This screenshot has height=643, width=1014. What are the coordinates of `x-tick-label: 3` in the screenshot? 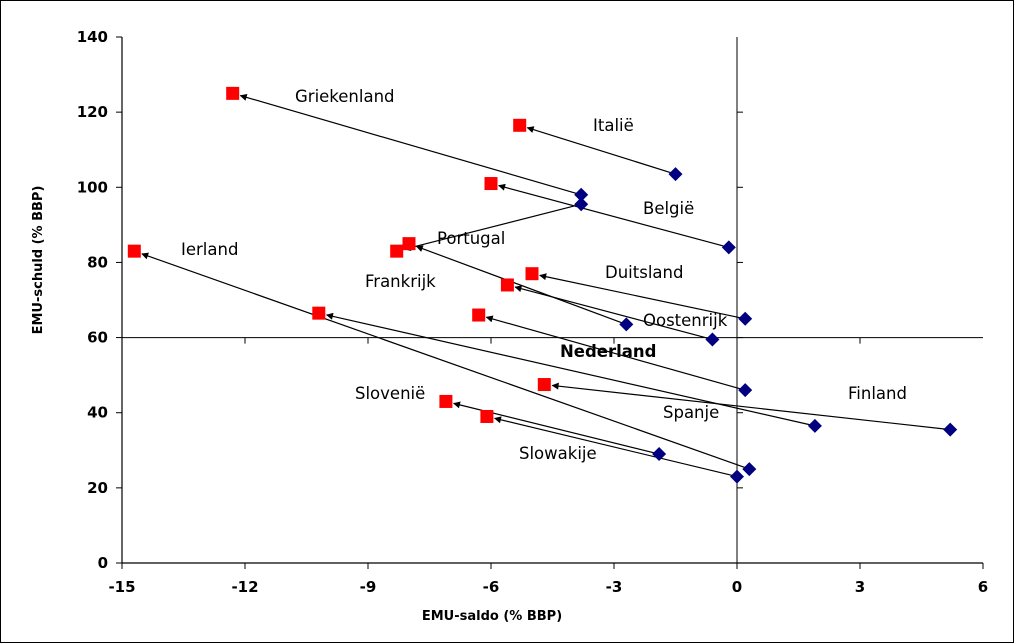 It's located at (860, 587).